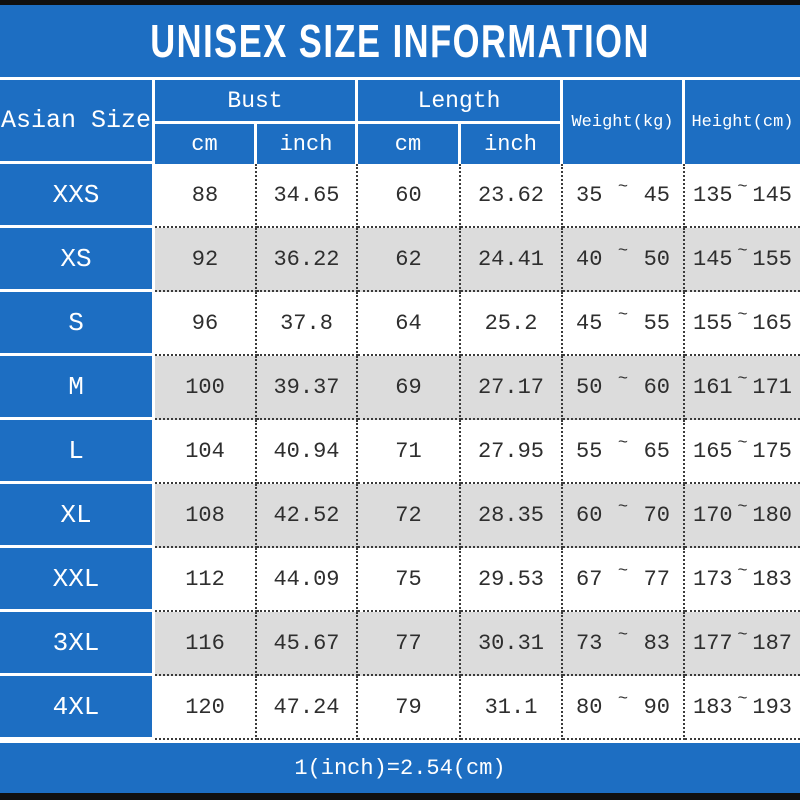 The image size is (800, 800). Describe the element at coordinates (77, 122) in the screenshot. I see `asian-size-header: Asian Size` at that location.